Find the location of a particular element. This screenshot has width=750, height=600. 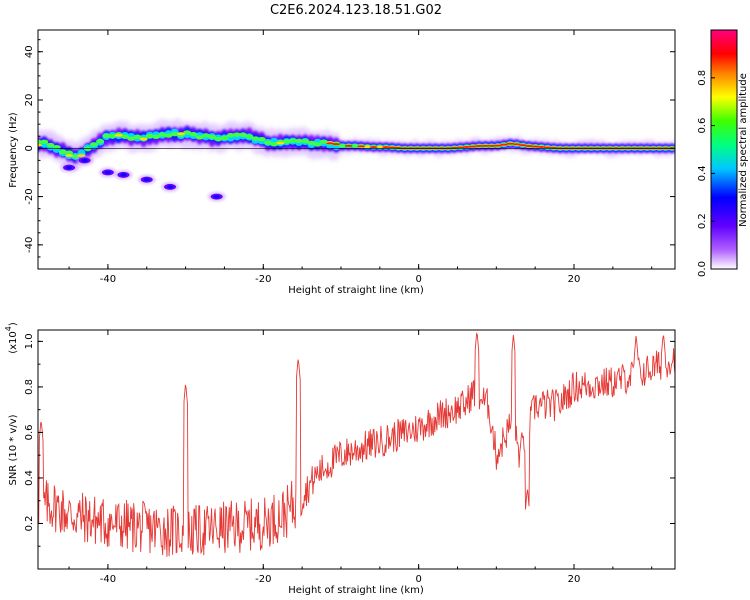

colorbar-label: Normalized spectral amplitude is located at coordinates (743, 150).